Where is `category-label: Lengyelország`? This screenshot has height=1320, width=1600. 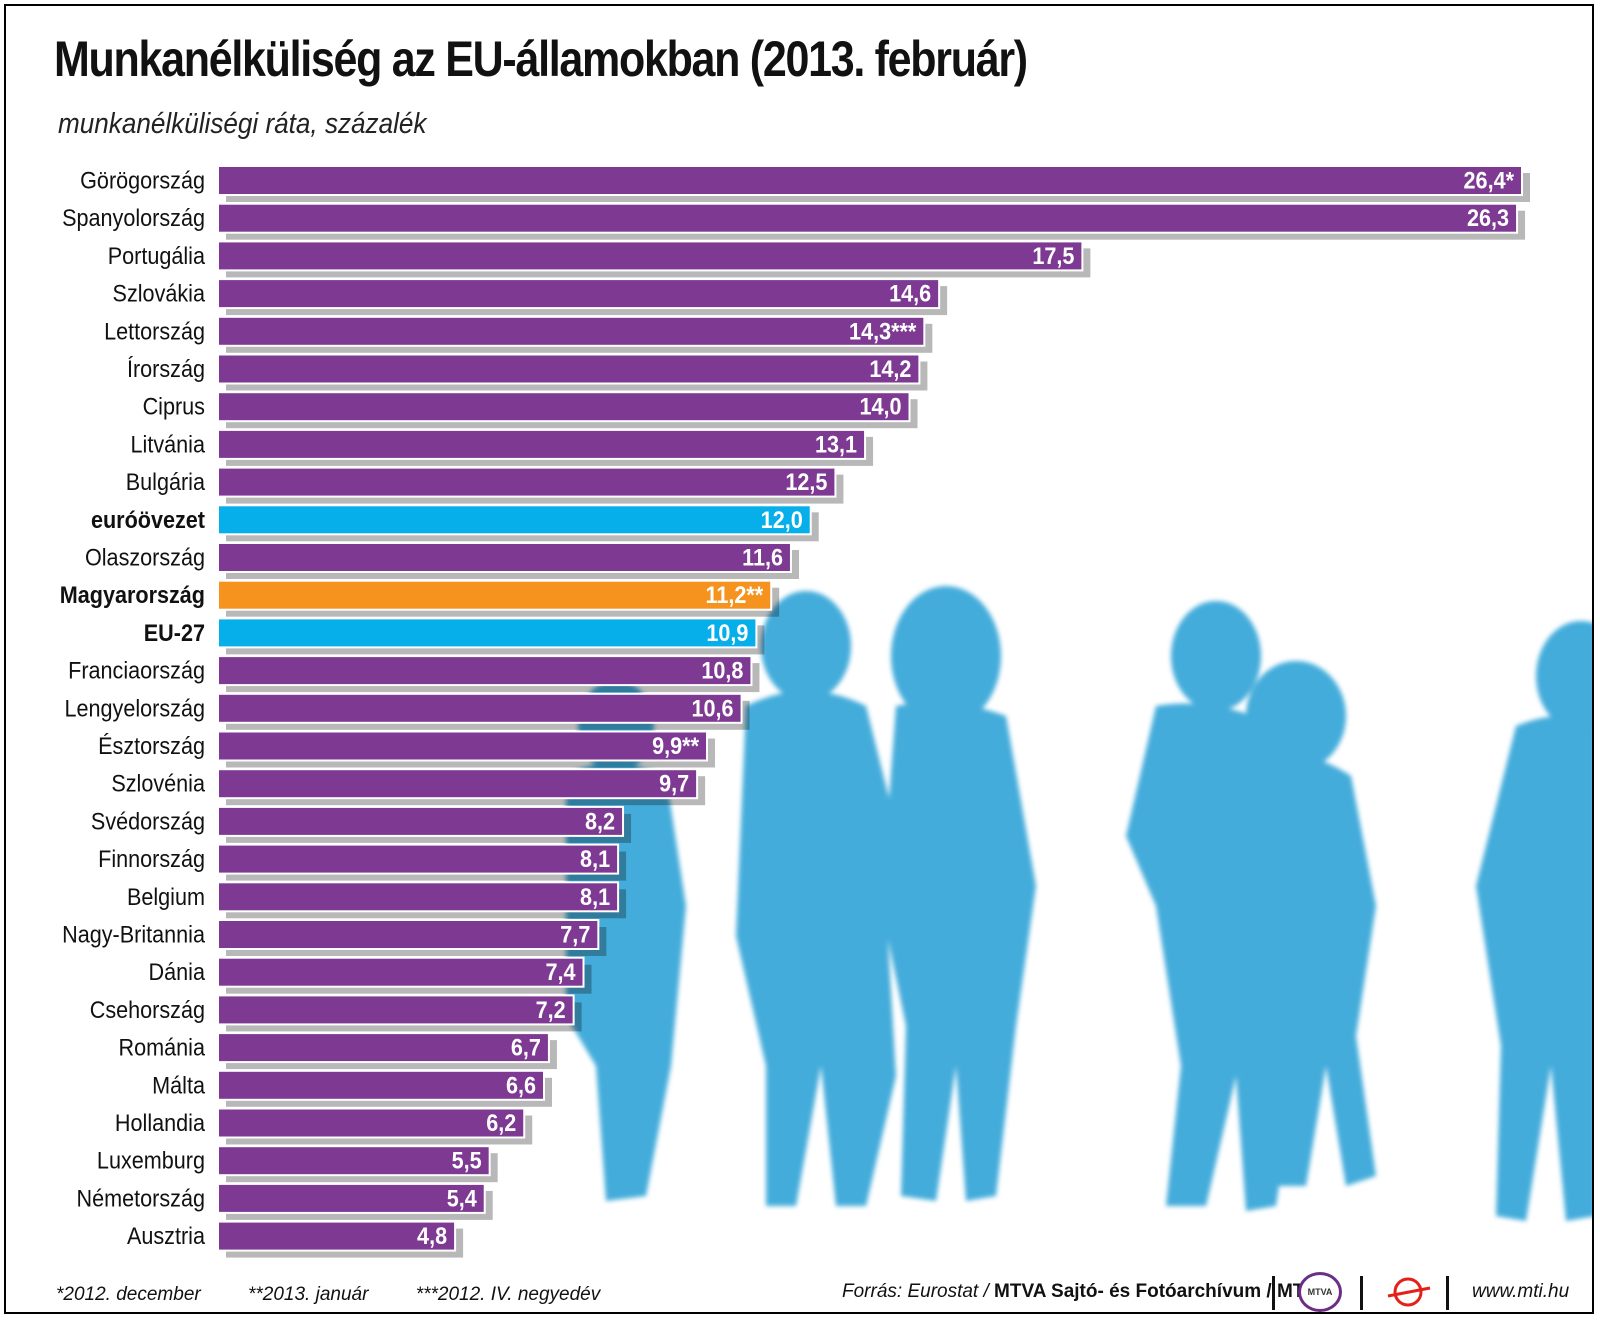
category-label: Lengyelország is located at coordinates (135, 707).